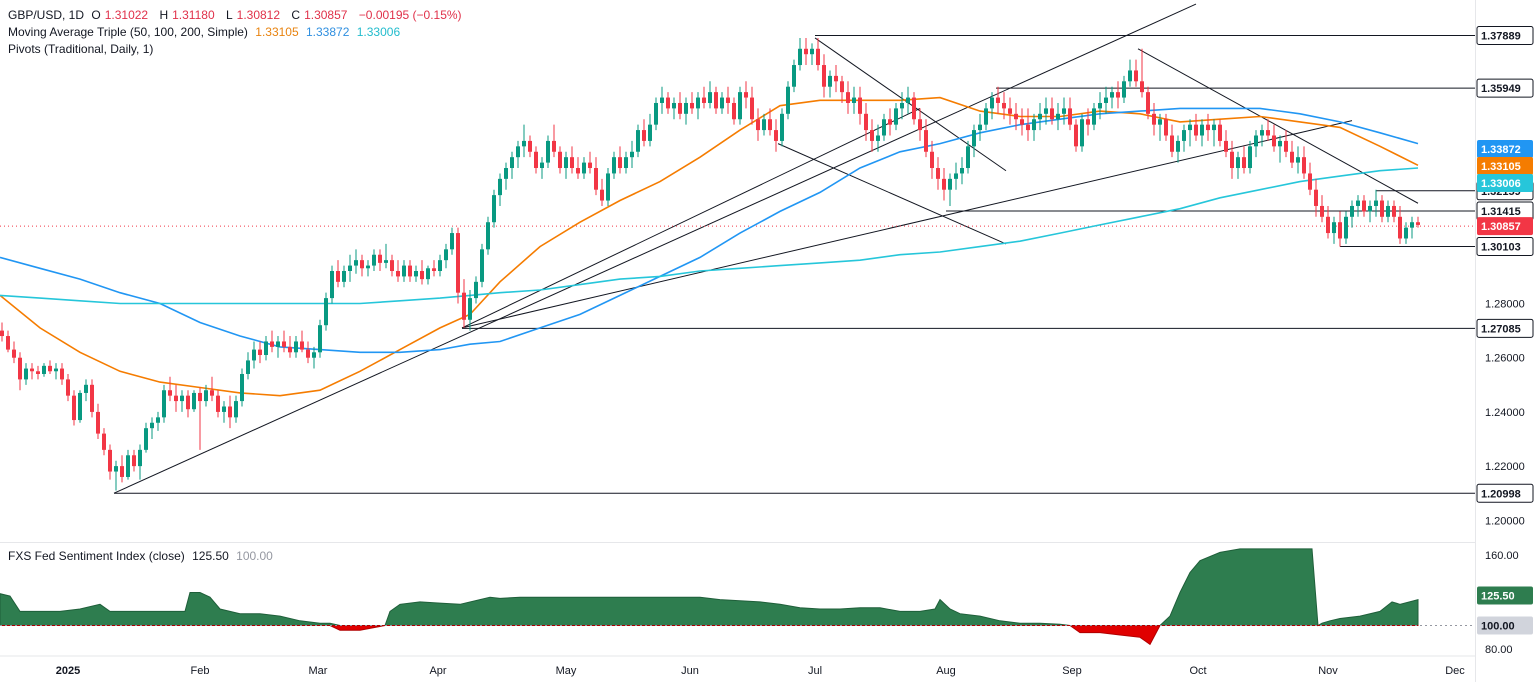  What do you see at coordinates (1501, 494) in the screenshot?
I see `pivot-badge-6-text: 1.20998` at bounding box center [1501, 494].